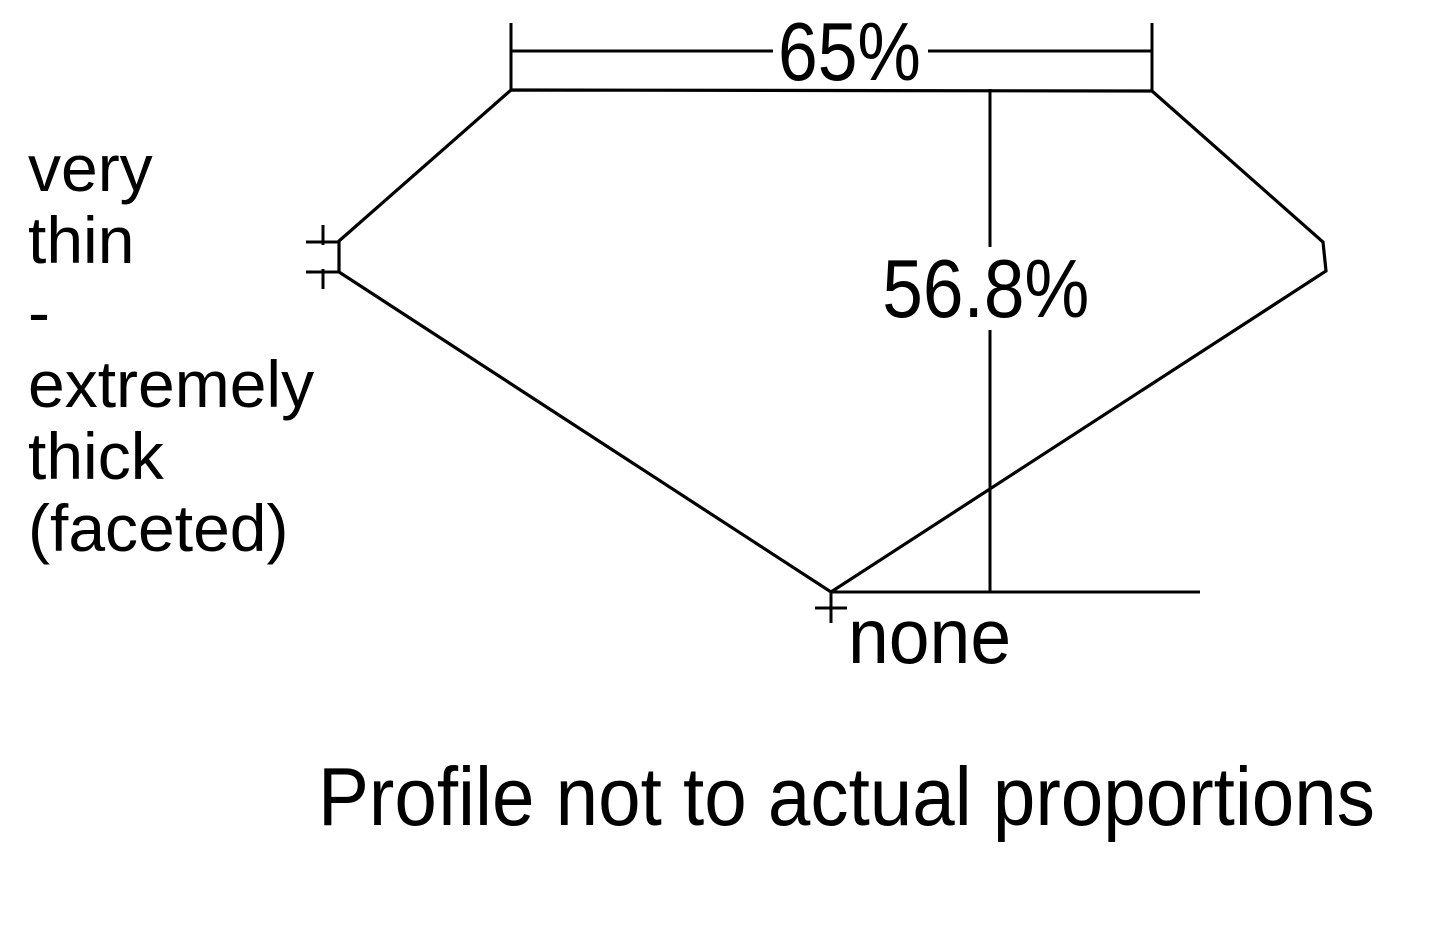  What do you see at coordinates (846, 796) in the screenshot?
I see `caption-text: Profile not to actual proportions` at bounding box center [846, 796].